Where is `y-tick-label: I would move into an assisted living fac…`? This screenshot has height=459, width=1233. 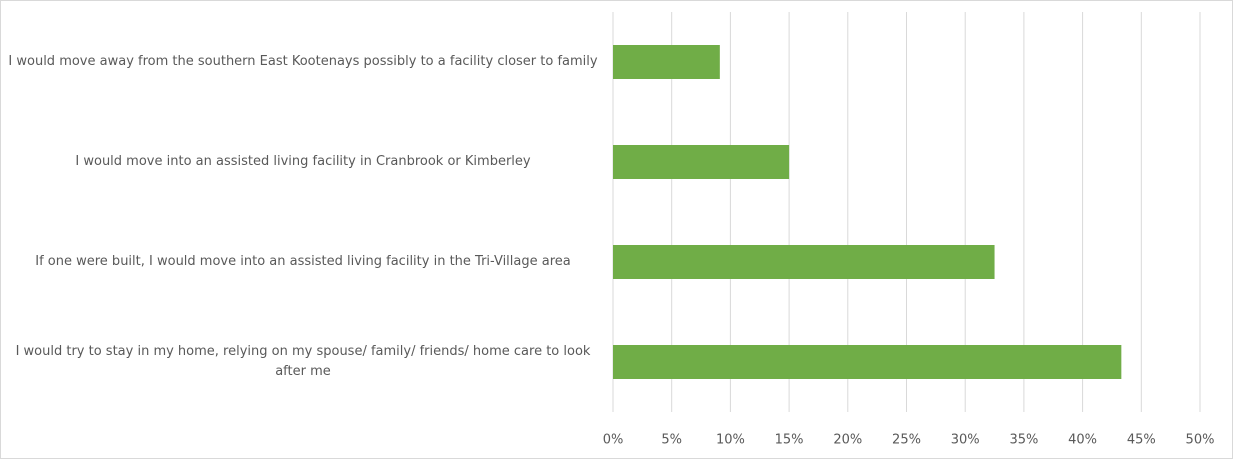 y-tick-label: I would move into an assisted living fac… is located at coordinates (303, 161).